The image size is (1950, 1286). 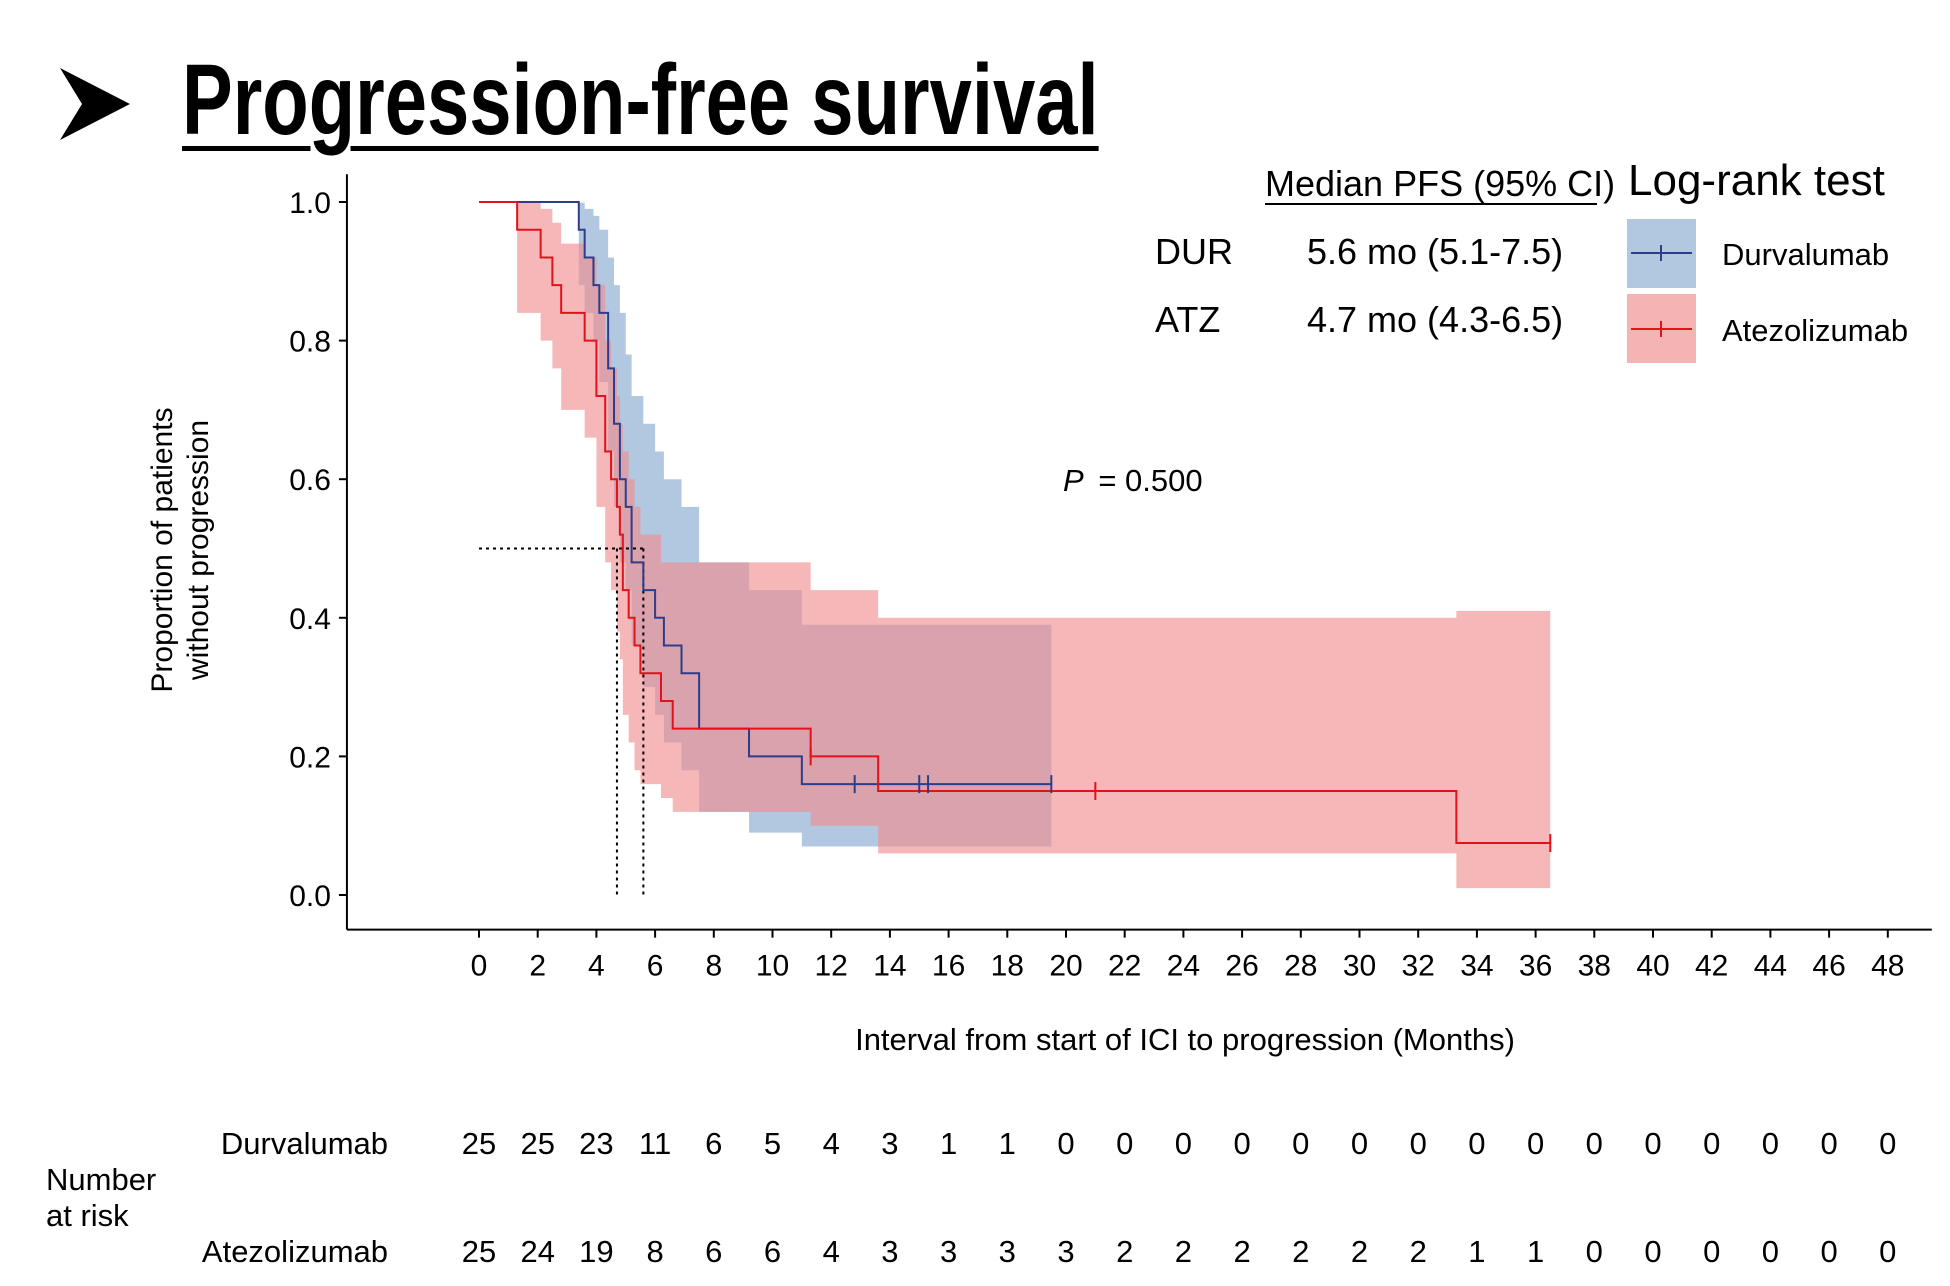 I want to click on censor-marks, so click(x=1180, y=800).